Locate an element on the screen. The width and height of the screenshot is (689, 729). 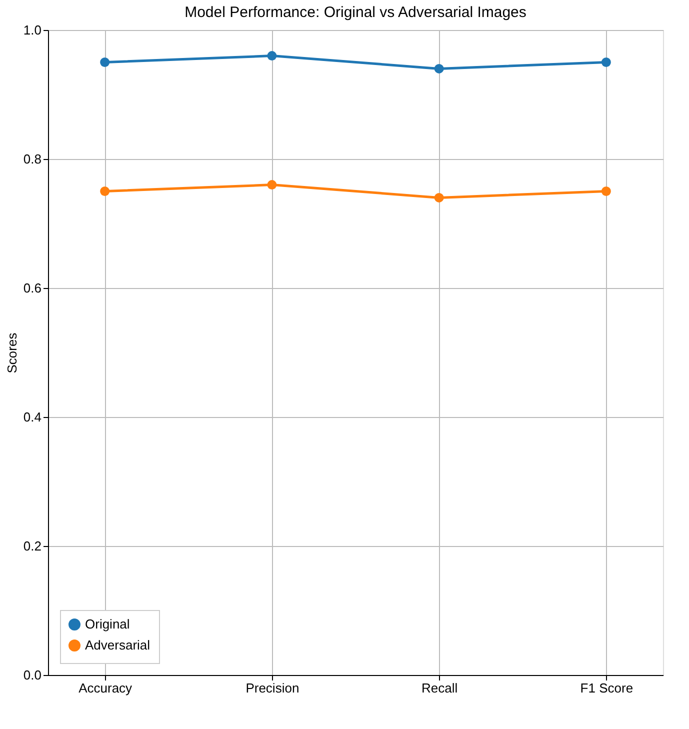
y-tick-label: 0.2 is located at coordinates (32, 546).